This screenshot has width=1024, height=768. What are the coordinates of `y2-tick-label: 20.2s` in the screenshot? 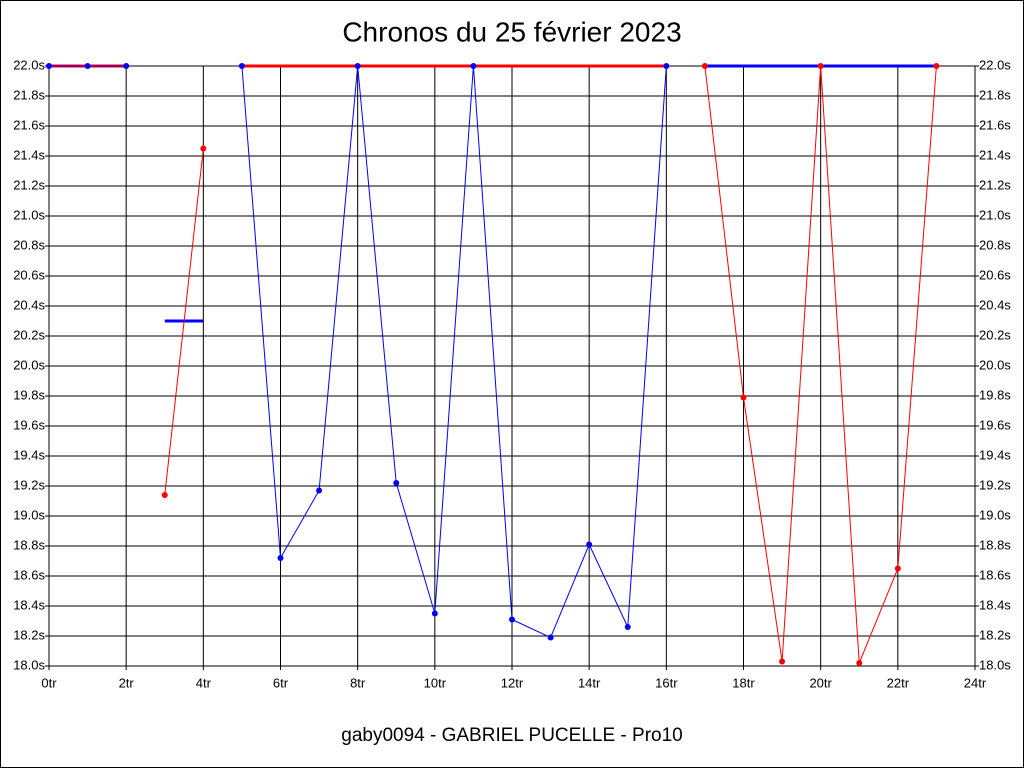 It's located at (995, 334).